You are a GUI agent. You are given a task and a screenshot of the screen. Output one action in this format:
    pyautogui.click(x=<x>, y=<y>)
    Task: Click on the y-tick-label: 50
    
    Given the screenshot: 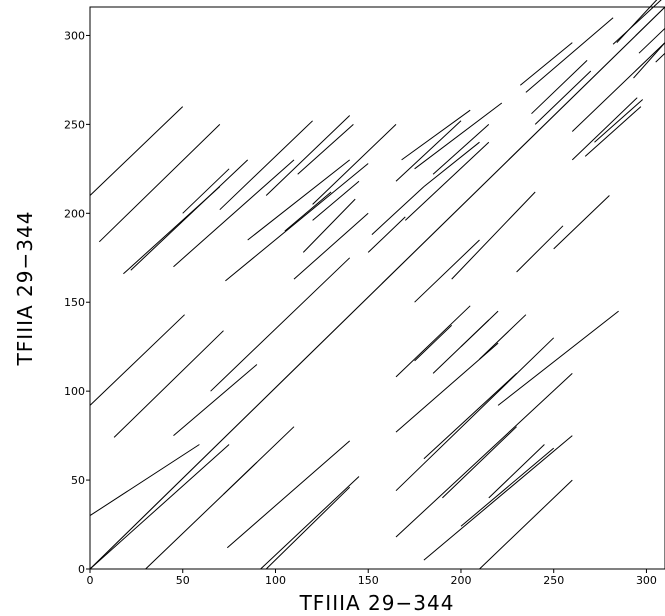 What is the action you would take?
    pyautogui.click(x=78, y=480)
    